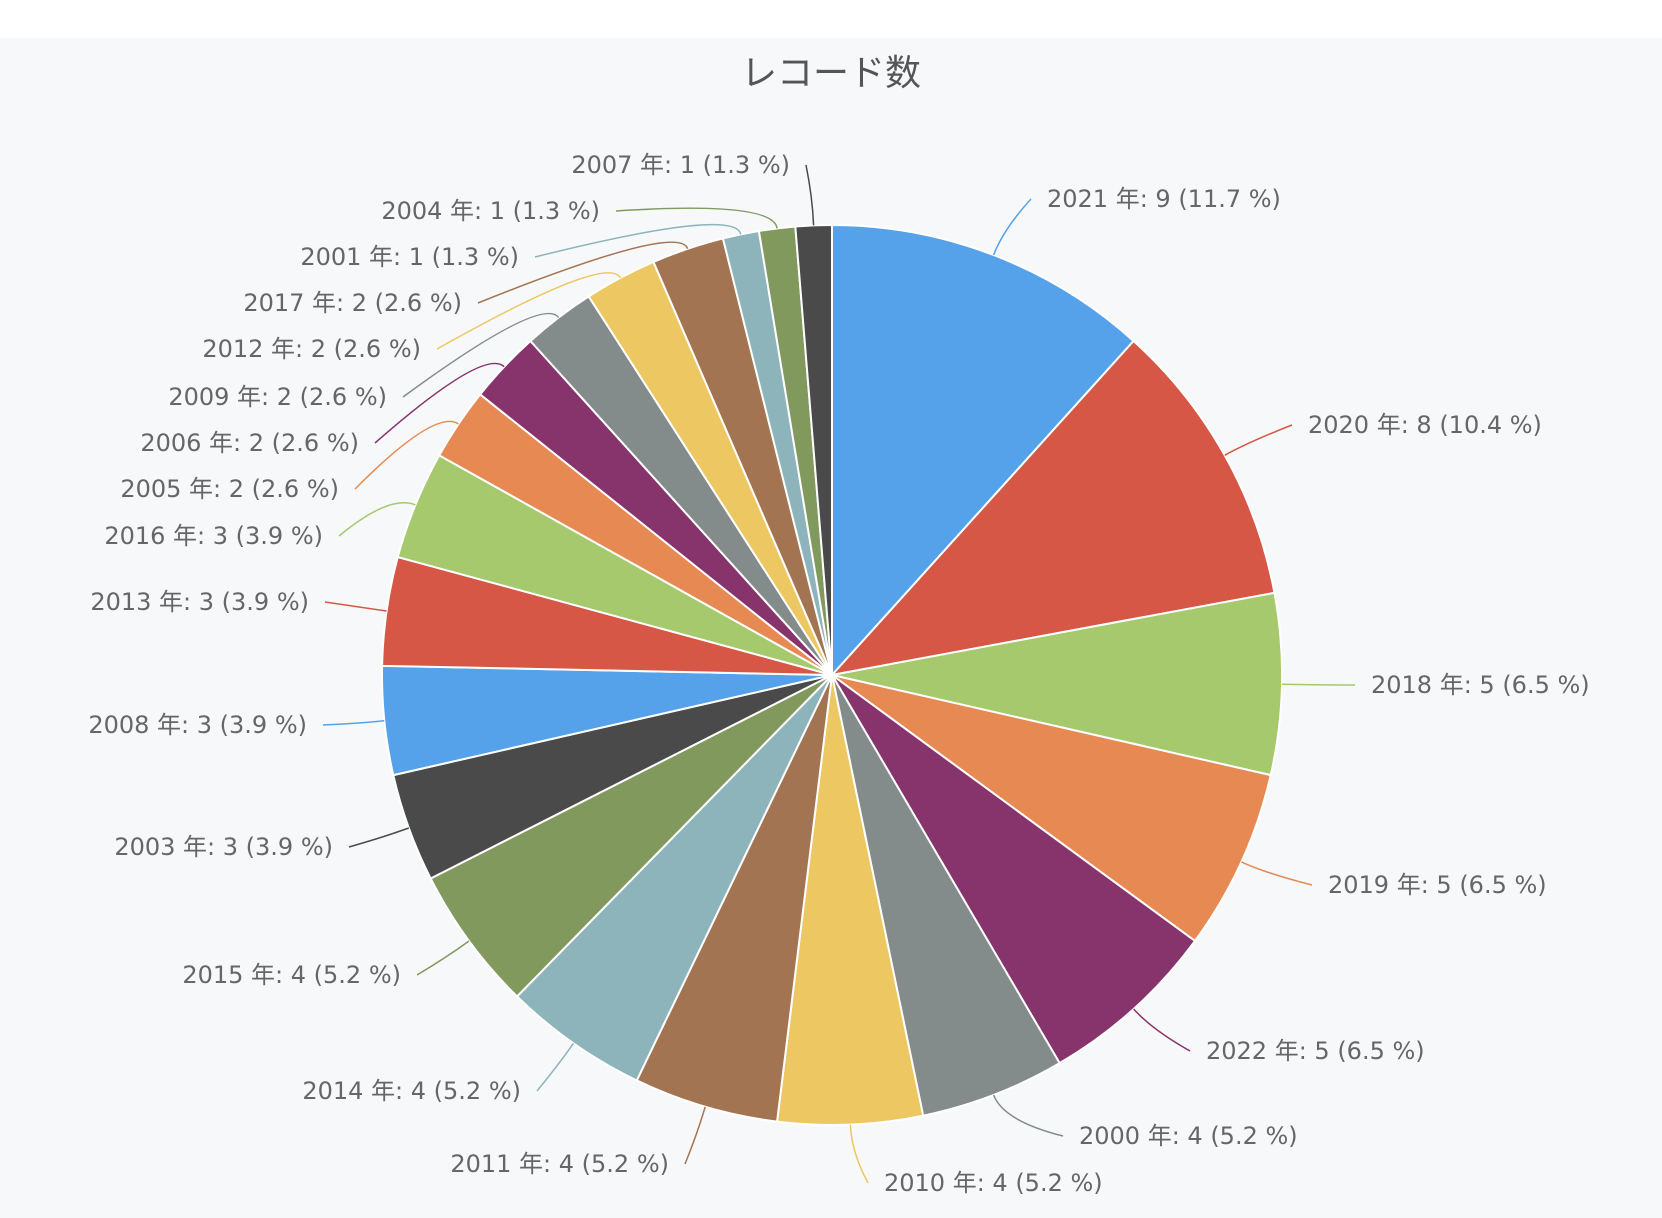  I want to click on data-label-2006: 2006 年: 2 (2.6 %), so click(249, 443).